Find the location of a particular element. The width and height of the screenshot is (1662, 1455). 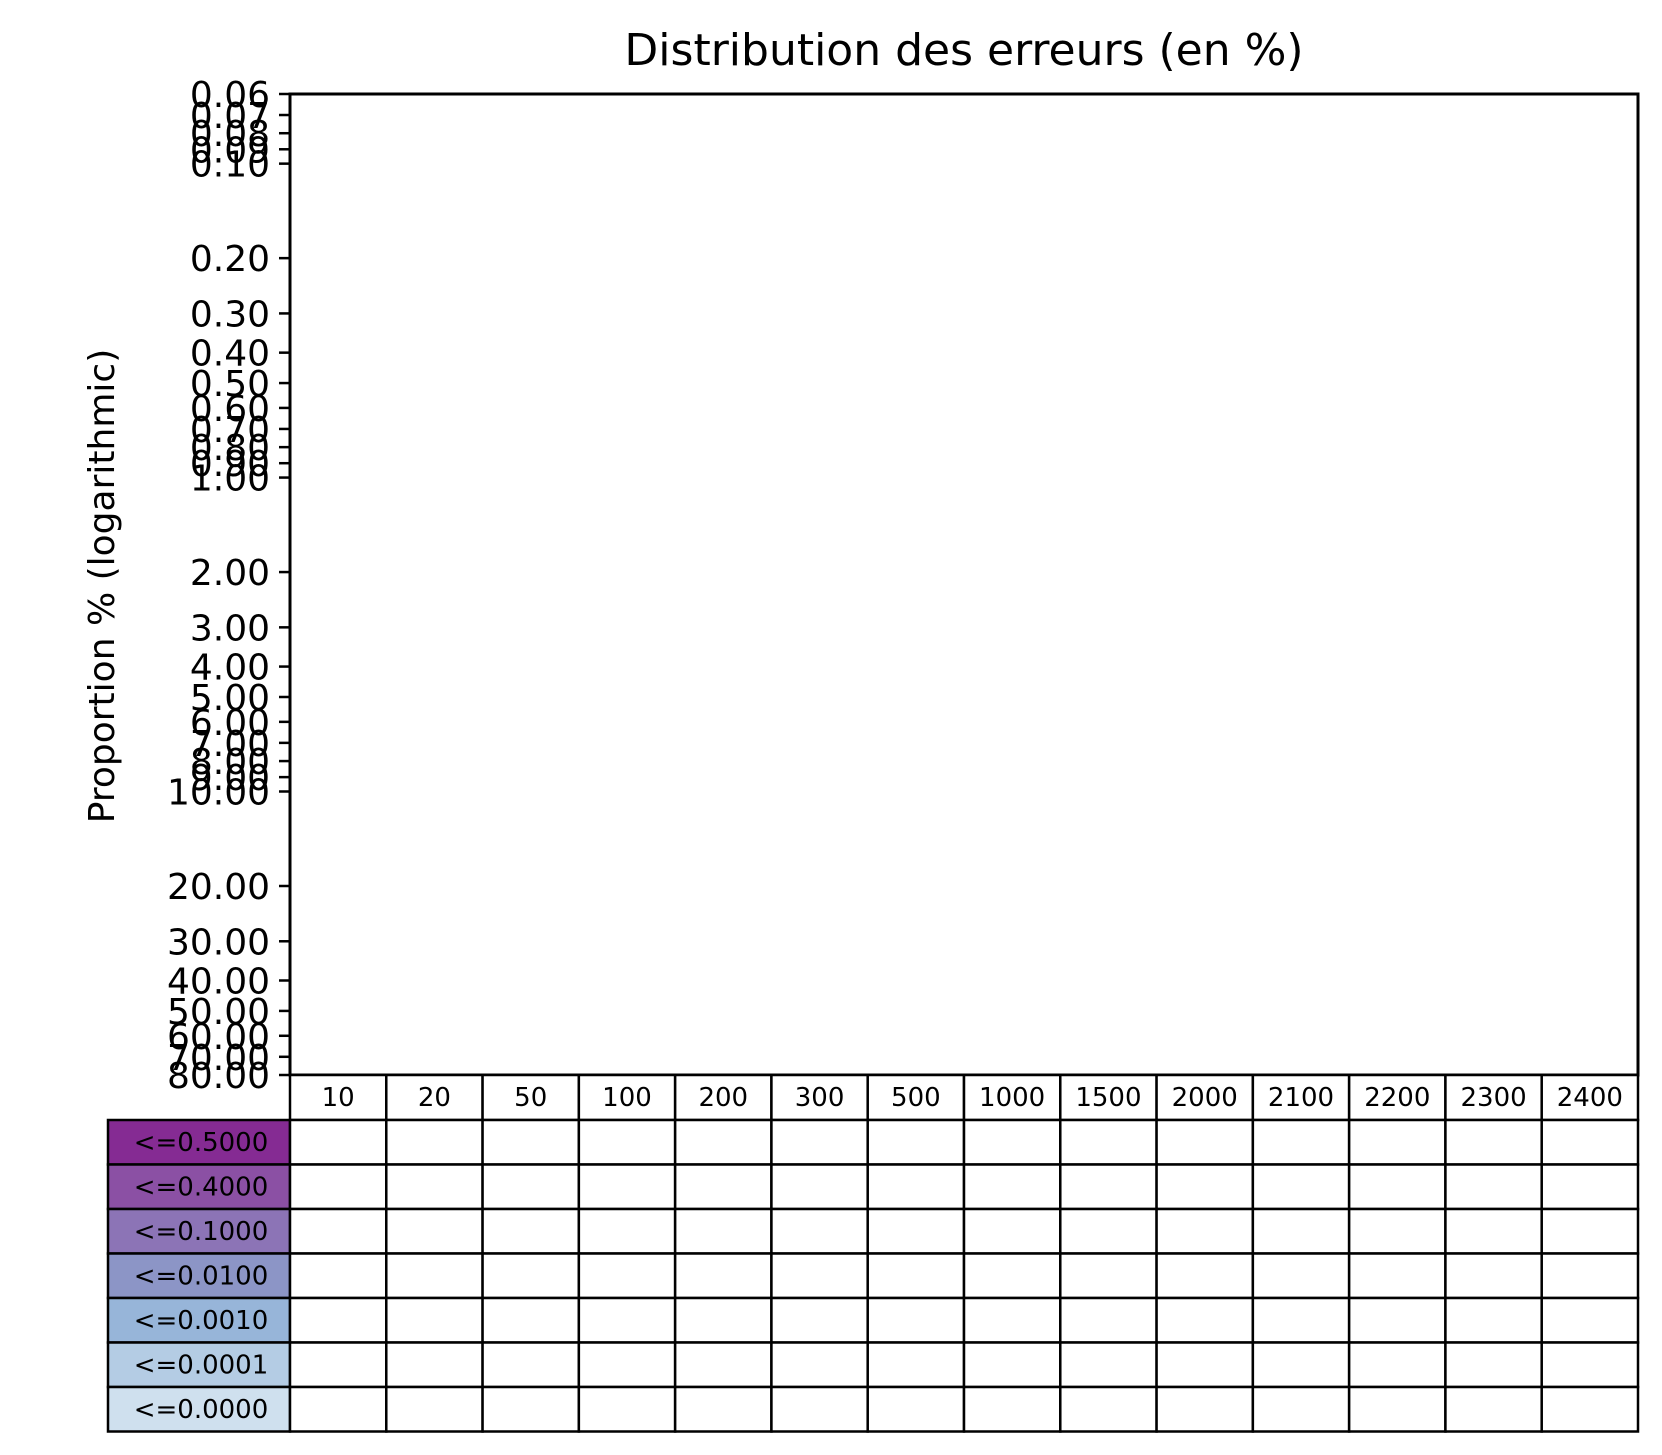

y-tick-label: 6.00 is located at coordinates (230, 723).